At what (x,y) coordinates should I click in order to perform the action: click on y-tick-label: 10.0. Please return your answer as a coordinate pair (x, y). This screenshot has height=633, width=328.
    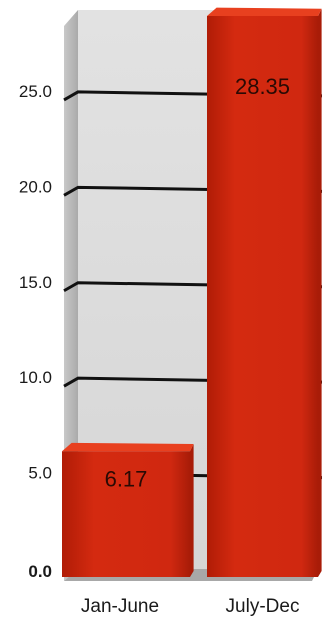
    Looking at the image, I should click on (35, 377).